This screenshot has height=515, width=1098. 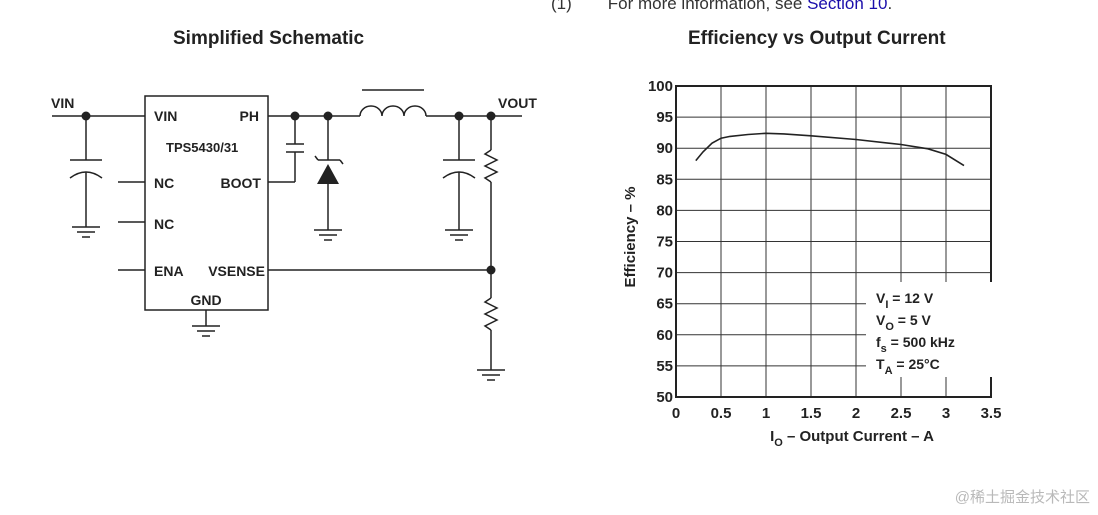 What do you see at coordinates (856, 413) in the screenshot?
I see `x-tick-2: 2` at bounding box center [856, 413].